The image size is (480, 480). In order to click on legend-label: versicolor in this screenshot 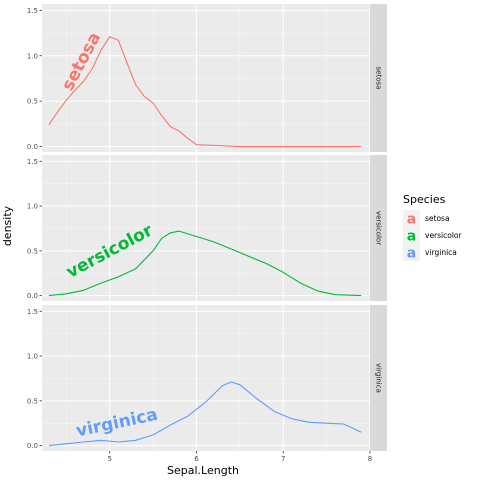, I will do `click(444, 235)`.